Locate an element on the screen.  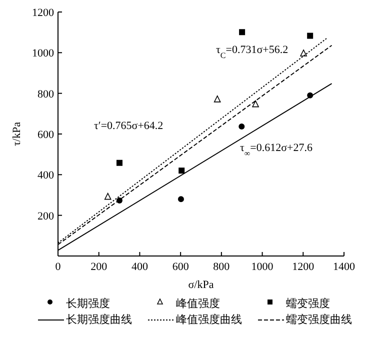
x-tick-label: 1400 is located at coordinates (344, 267).